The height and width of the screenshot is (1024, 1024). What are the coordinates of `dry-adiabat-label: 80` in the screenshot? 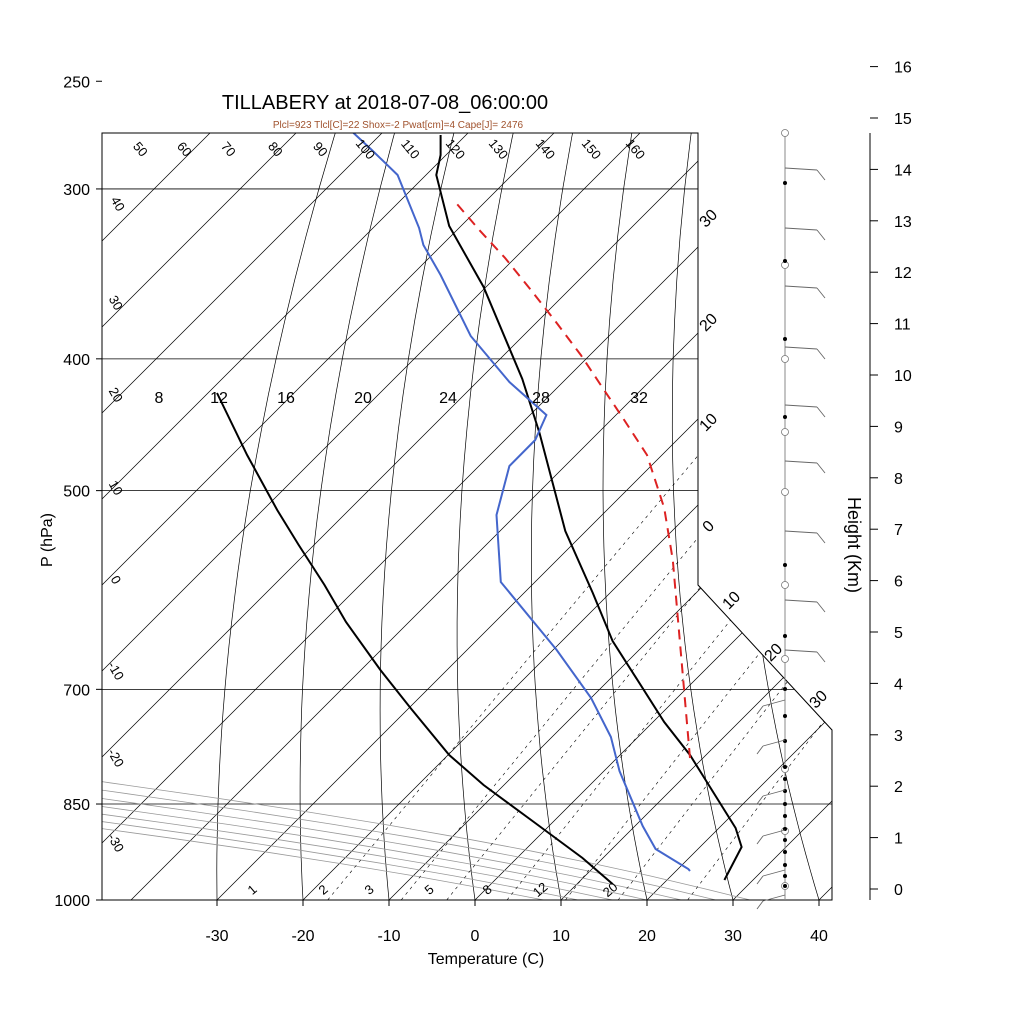 It's located at (275, 149).